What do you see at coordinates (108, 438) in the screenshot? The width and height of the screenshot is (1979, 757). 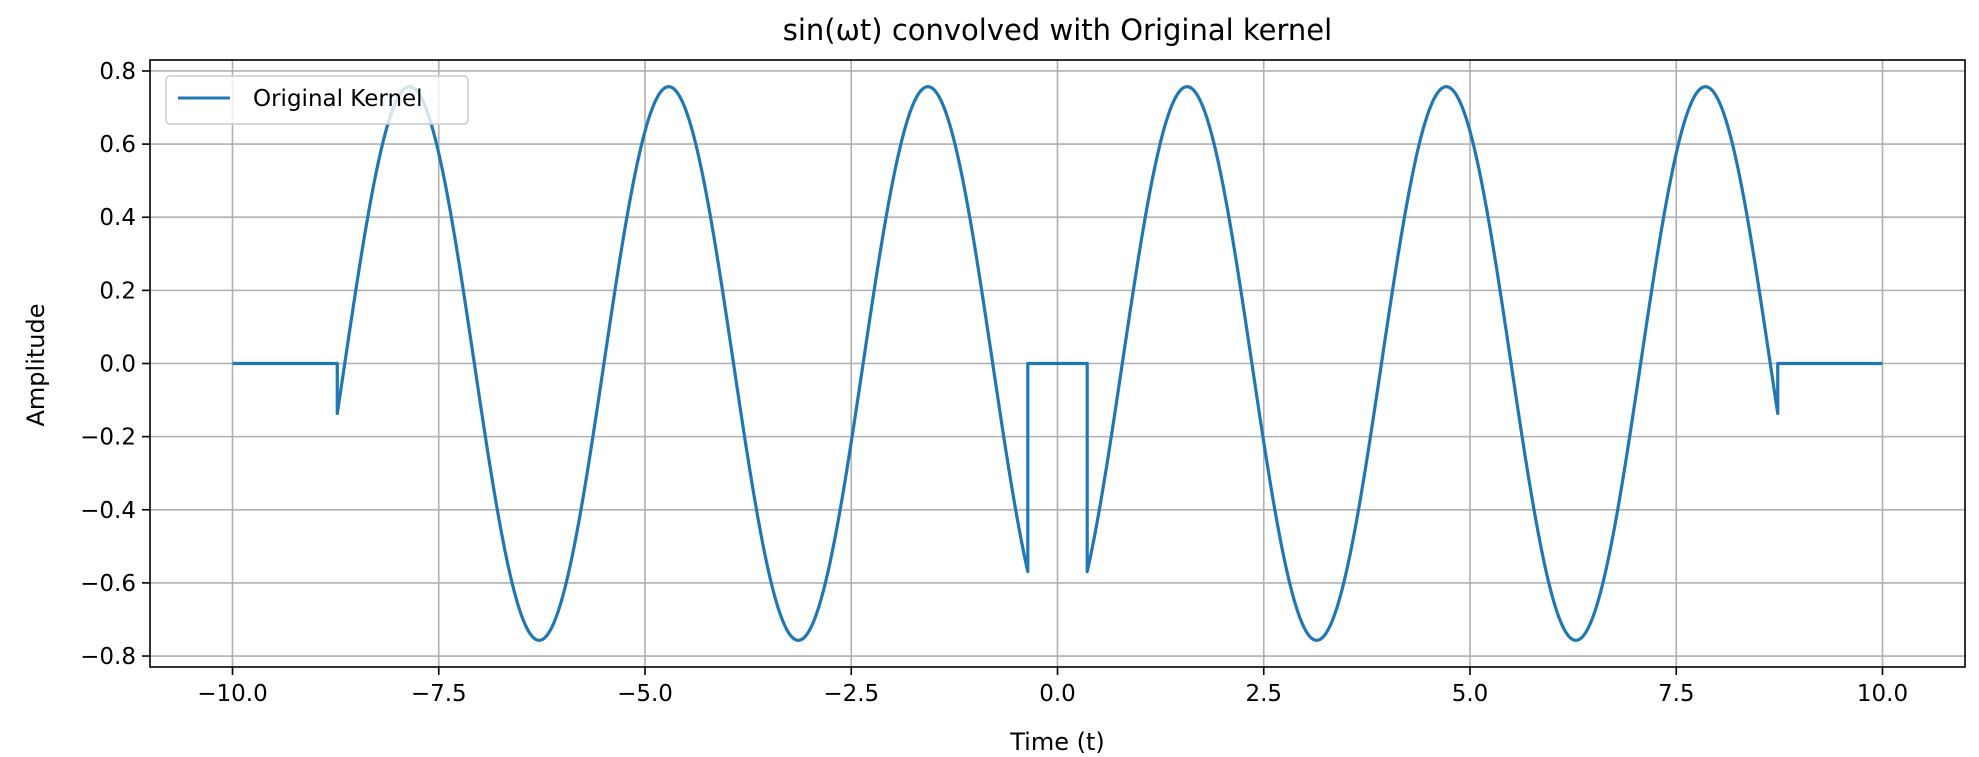 I see `y-tick-label: −0.2` at bounding box center [108, 438].